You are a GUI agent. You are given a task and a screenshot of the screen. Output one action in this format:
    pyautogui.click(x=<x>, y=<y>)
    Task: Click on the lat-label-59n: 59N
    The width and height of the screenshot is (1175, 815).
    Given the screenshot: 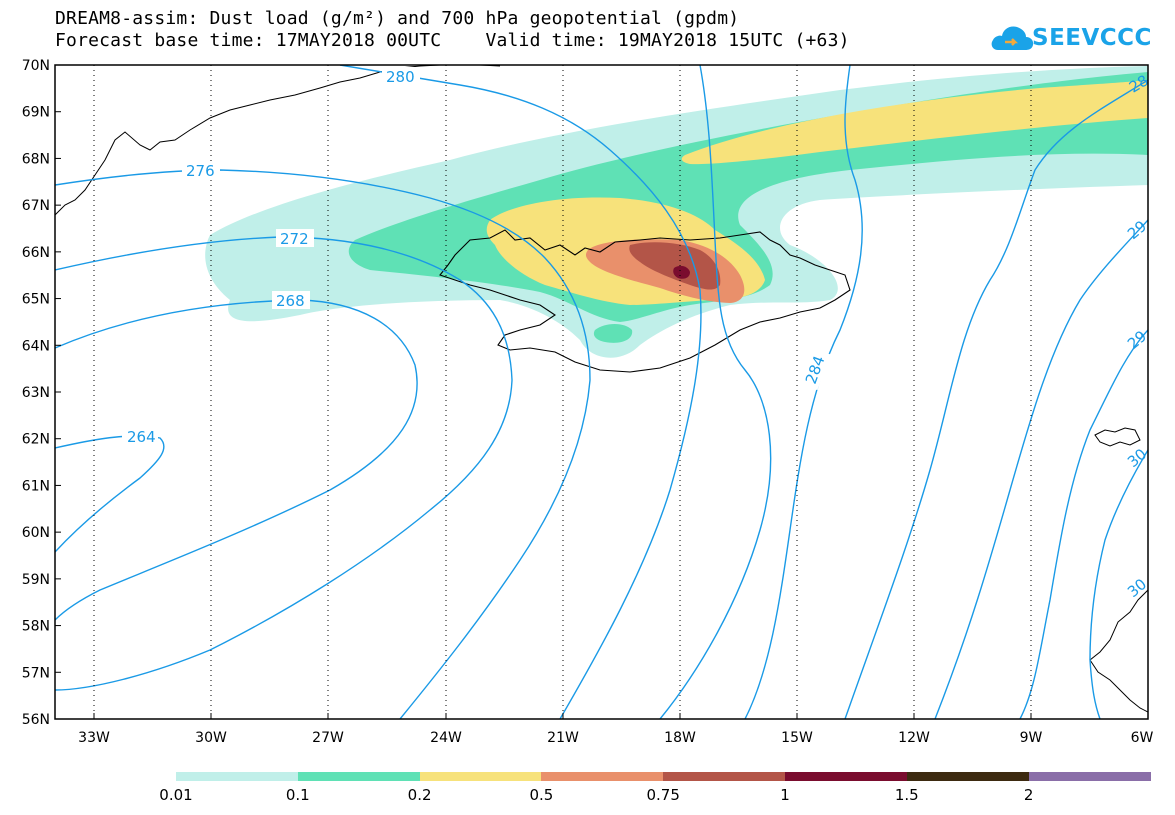 What is the action you would take?
    pyautogui.click(x=36, y=580)
    